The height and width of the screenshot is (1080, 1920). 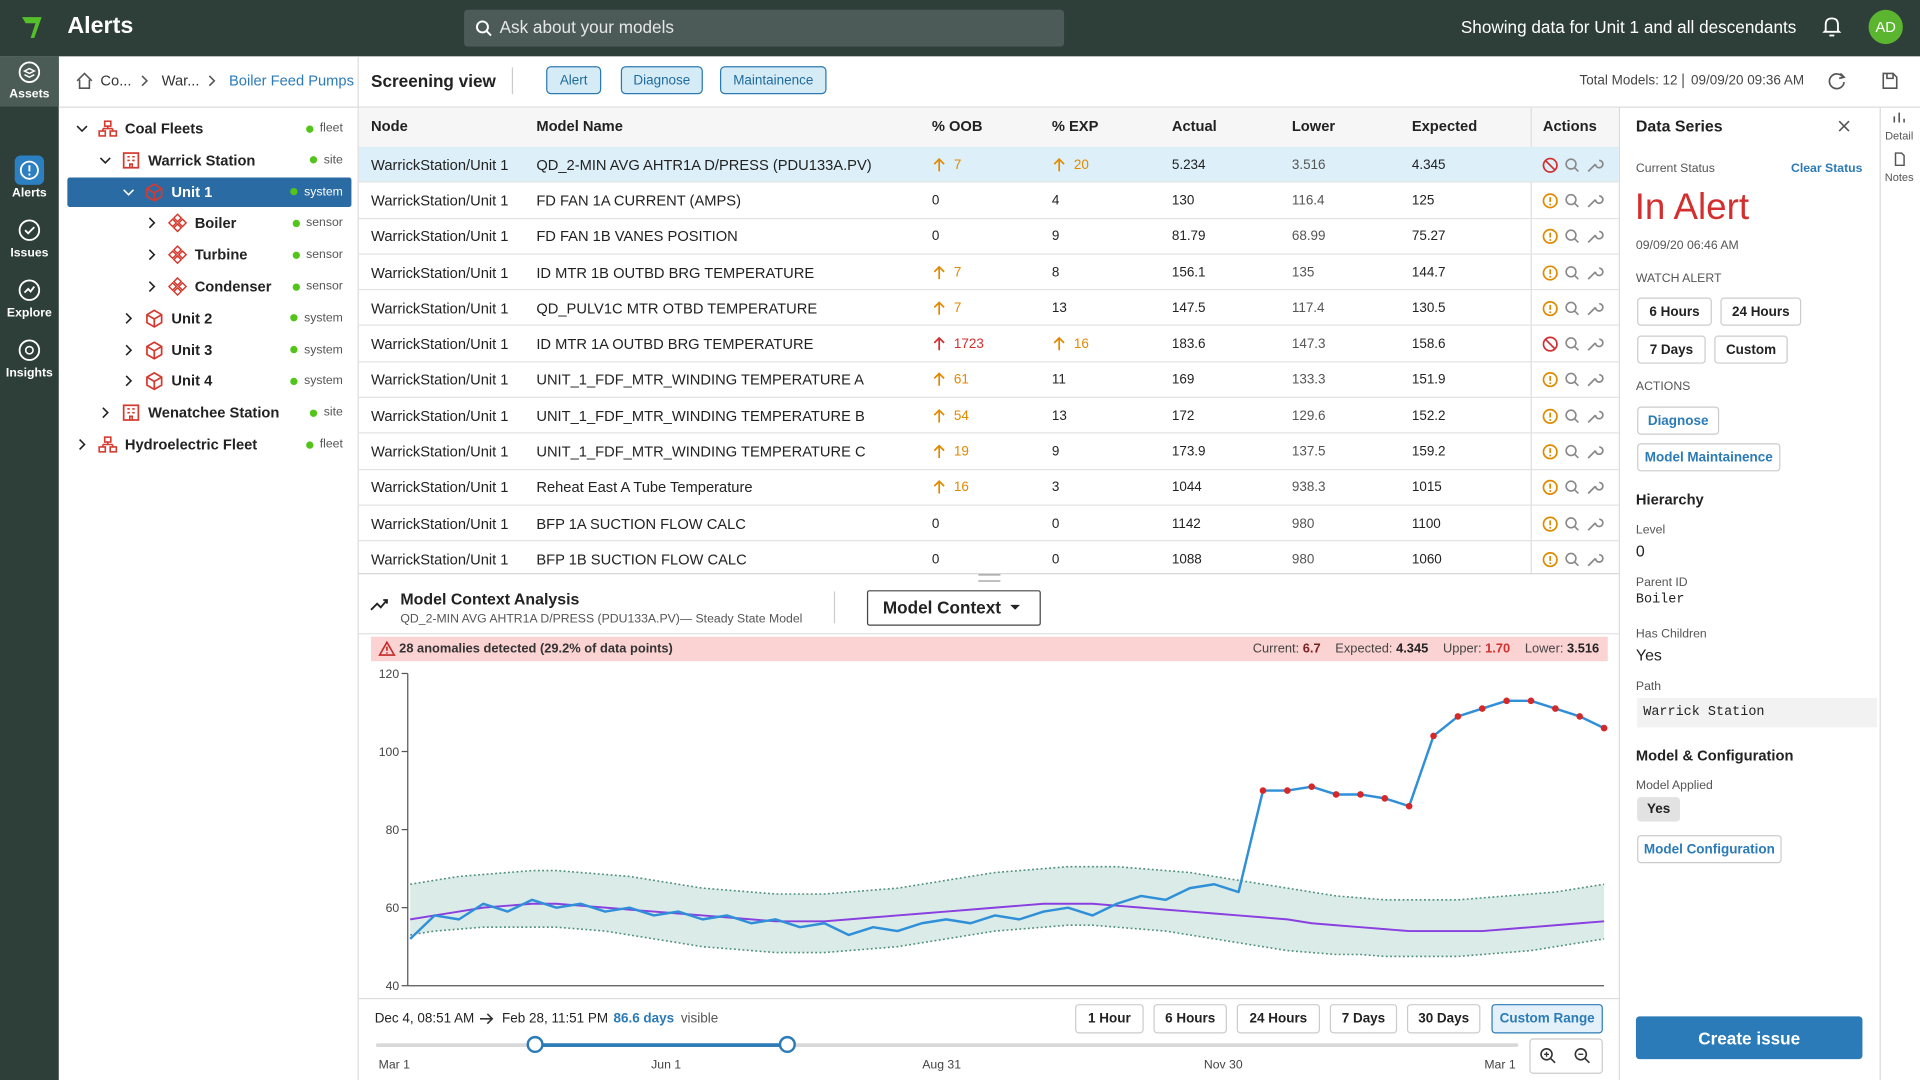 I want to click on action-button: Model Maintainence, so click(x=1709, y=457).